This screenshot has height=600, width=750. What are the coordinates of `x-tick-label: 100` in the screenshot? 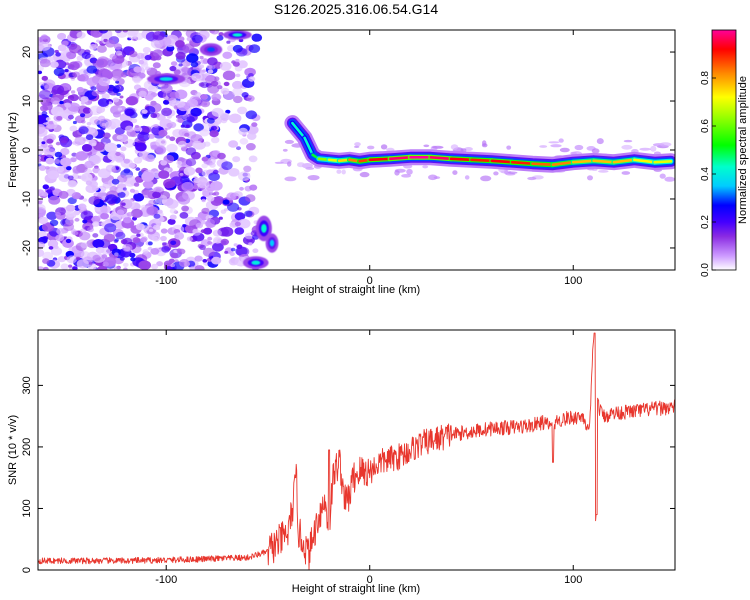 It's located at (573, 580).